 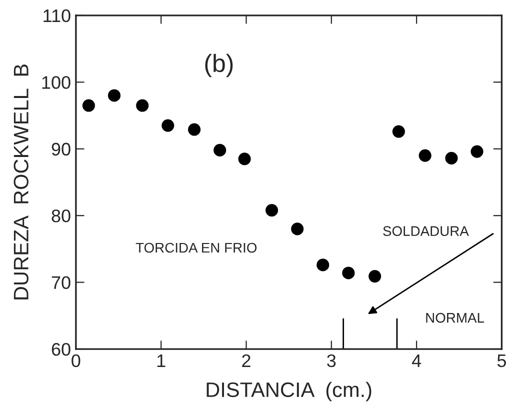 What do you see at coordinates (61, 349) in the screenshot?
I see `y-tick-label: 60` at bounding box center [61, 349].